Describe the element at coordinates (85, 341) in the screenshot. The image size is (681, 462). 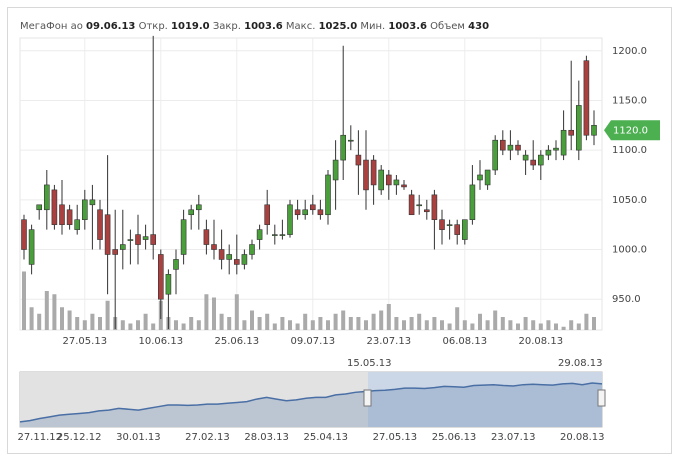
I see `x-tick-label: 27.05.13` at that location.